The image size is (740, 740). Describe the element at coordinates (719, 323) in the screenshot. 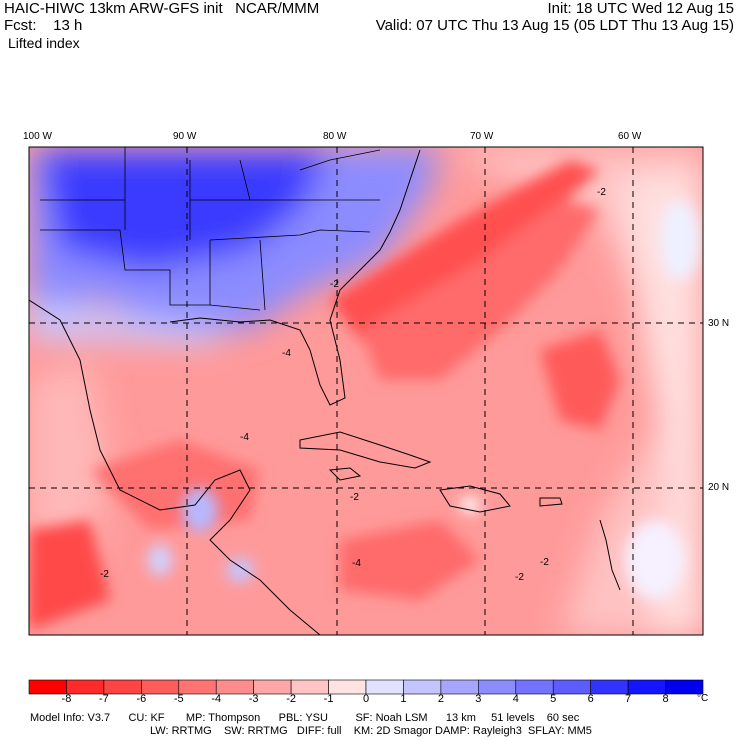

I see `lat-label-30n: 30 N` at that location.